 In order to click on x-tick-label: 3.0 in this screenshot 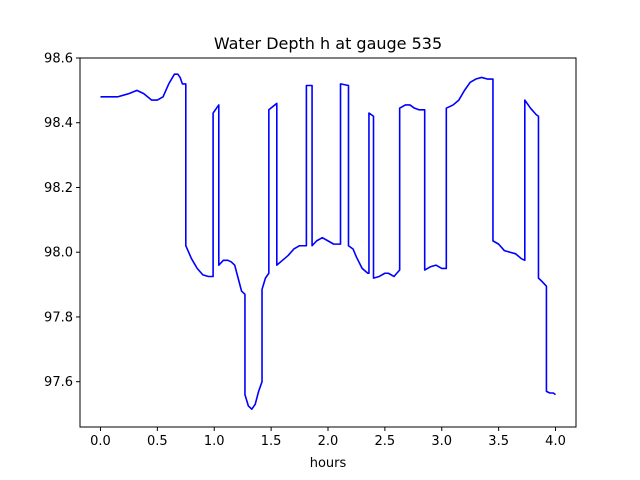, I will do `click(441, 441)`.